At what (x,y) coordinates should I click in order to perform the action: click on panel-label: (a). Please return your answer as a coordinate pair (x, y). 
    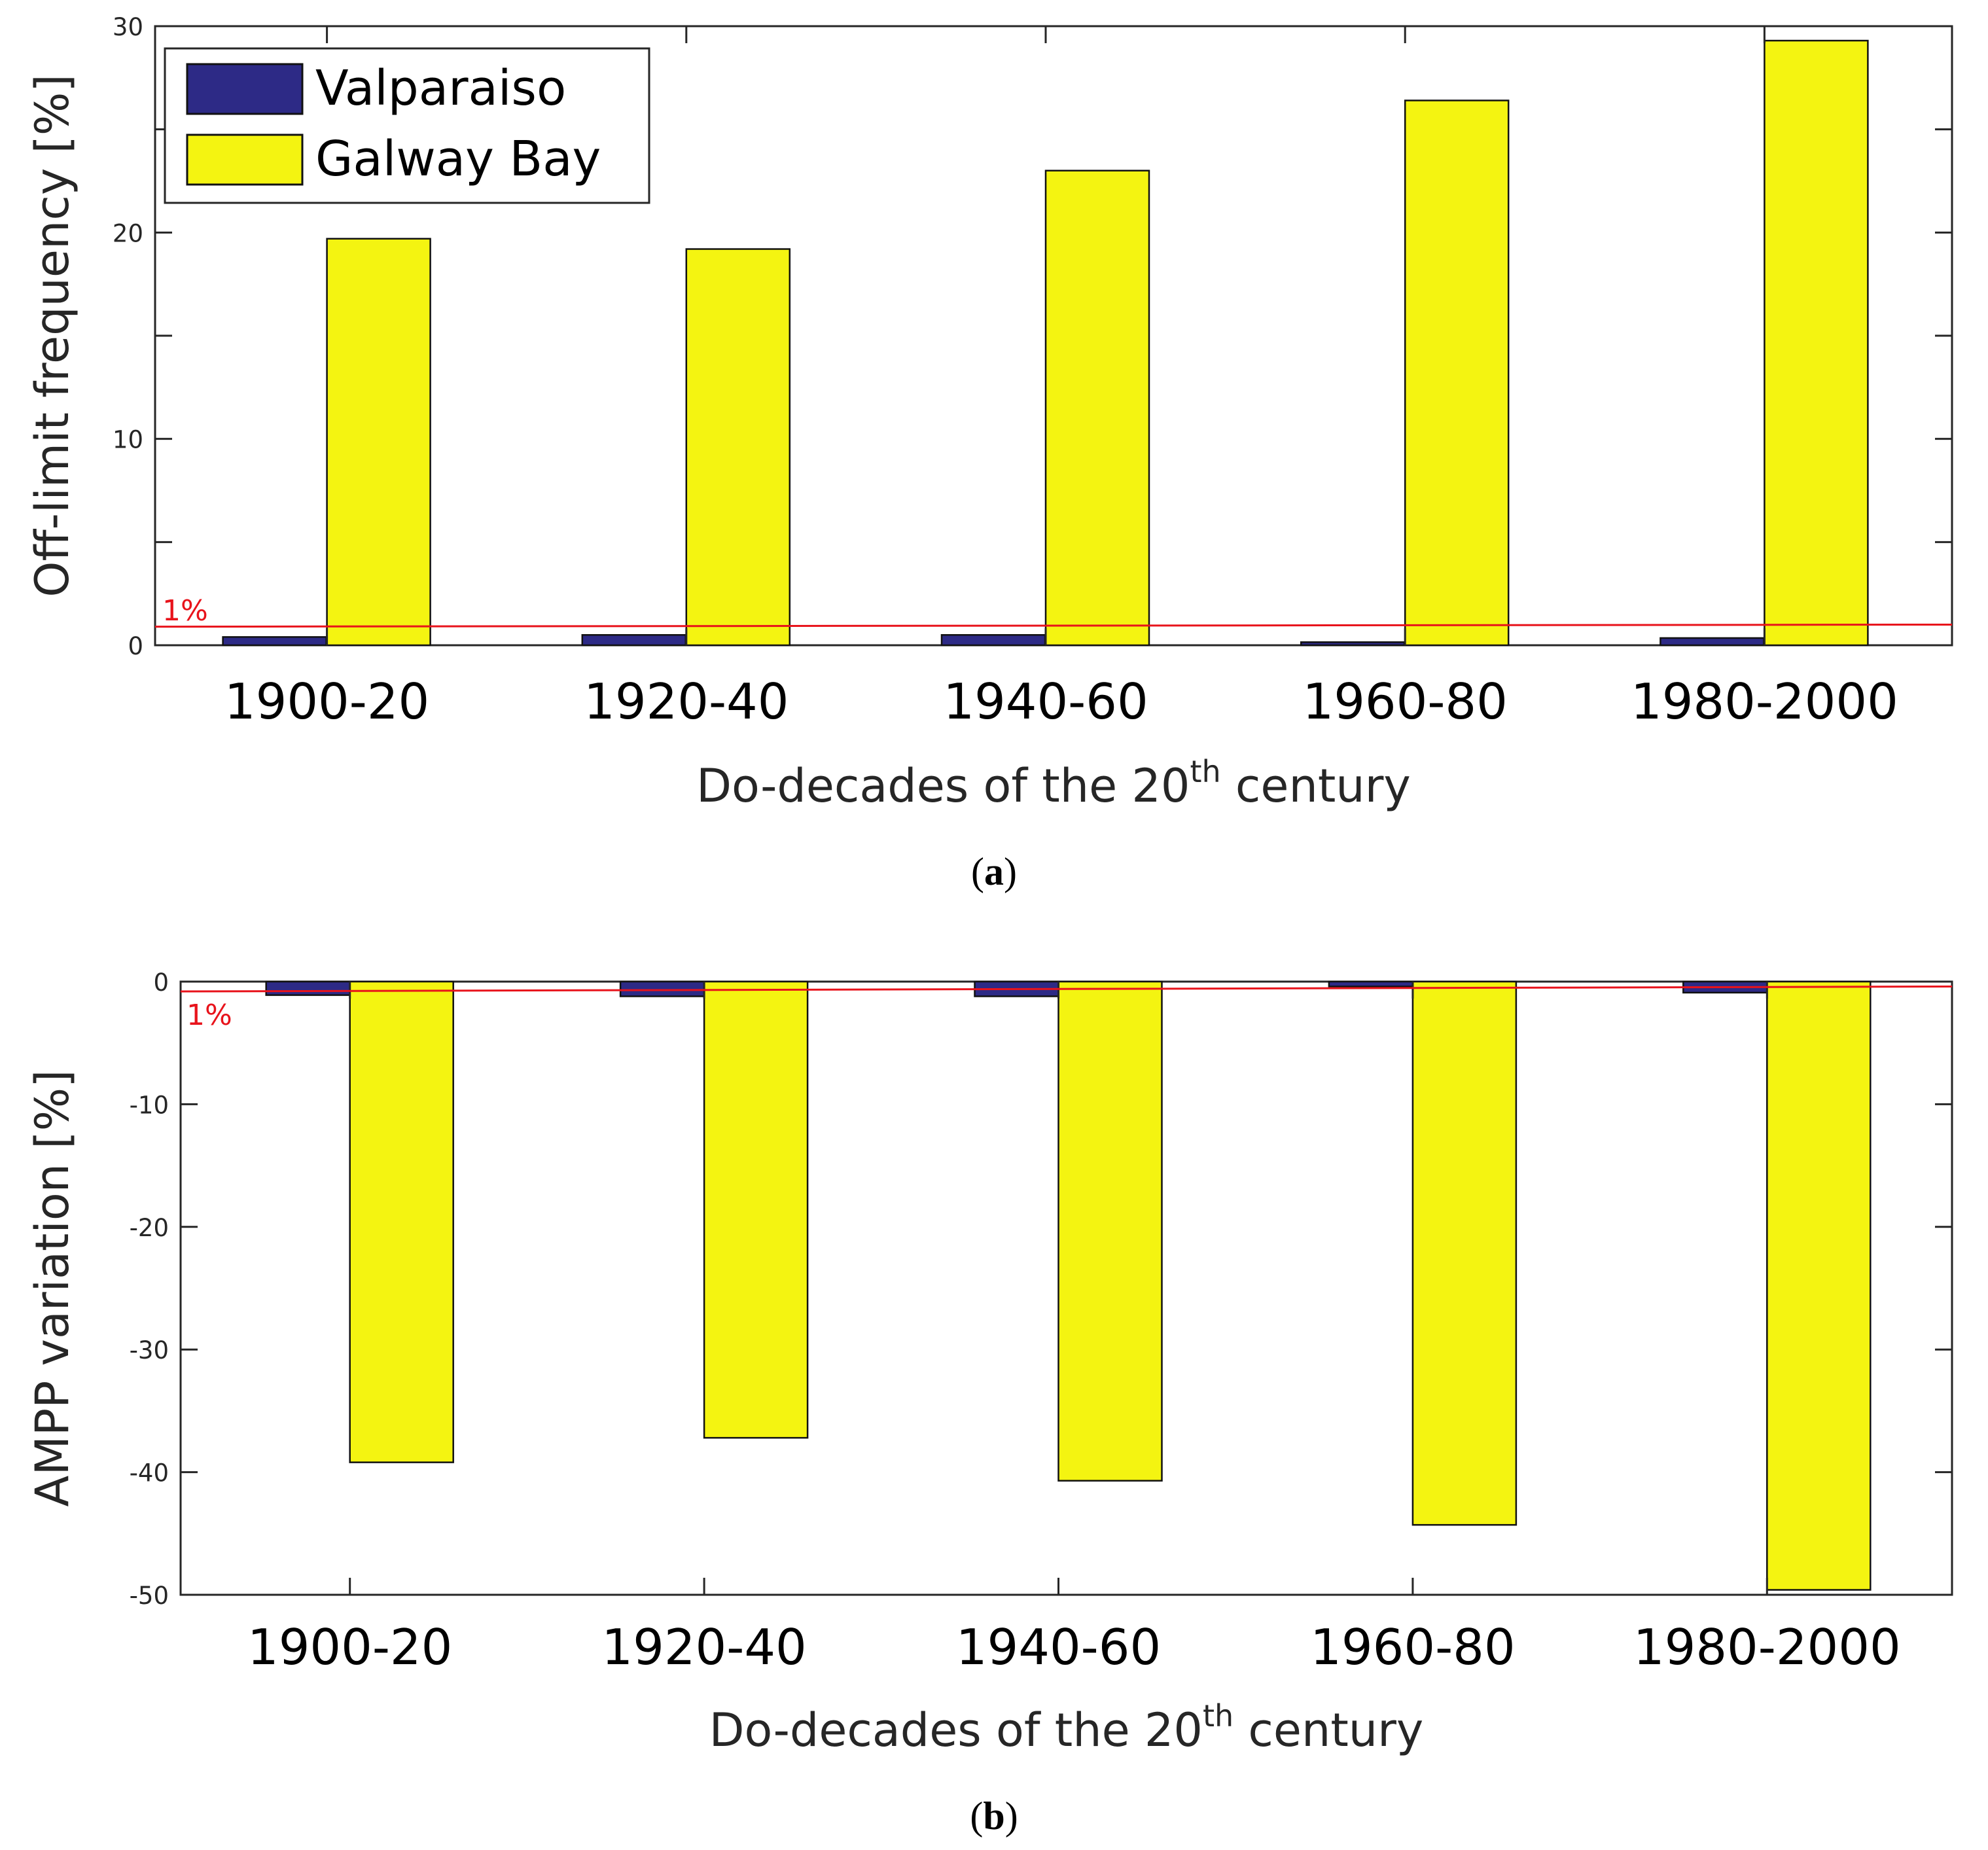
    Looking at the image, I should click on (994, 871).